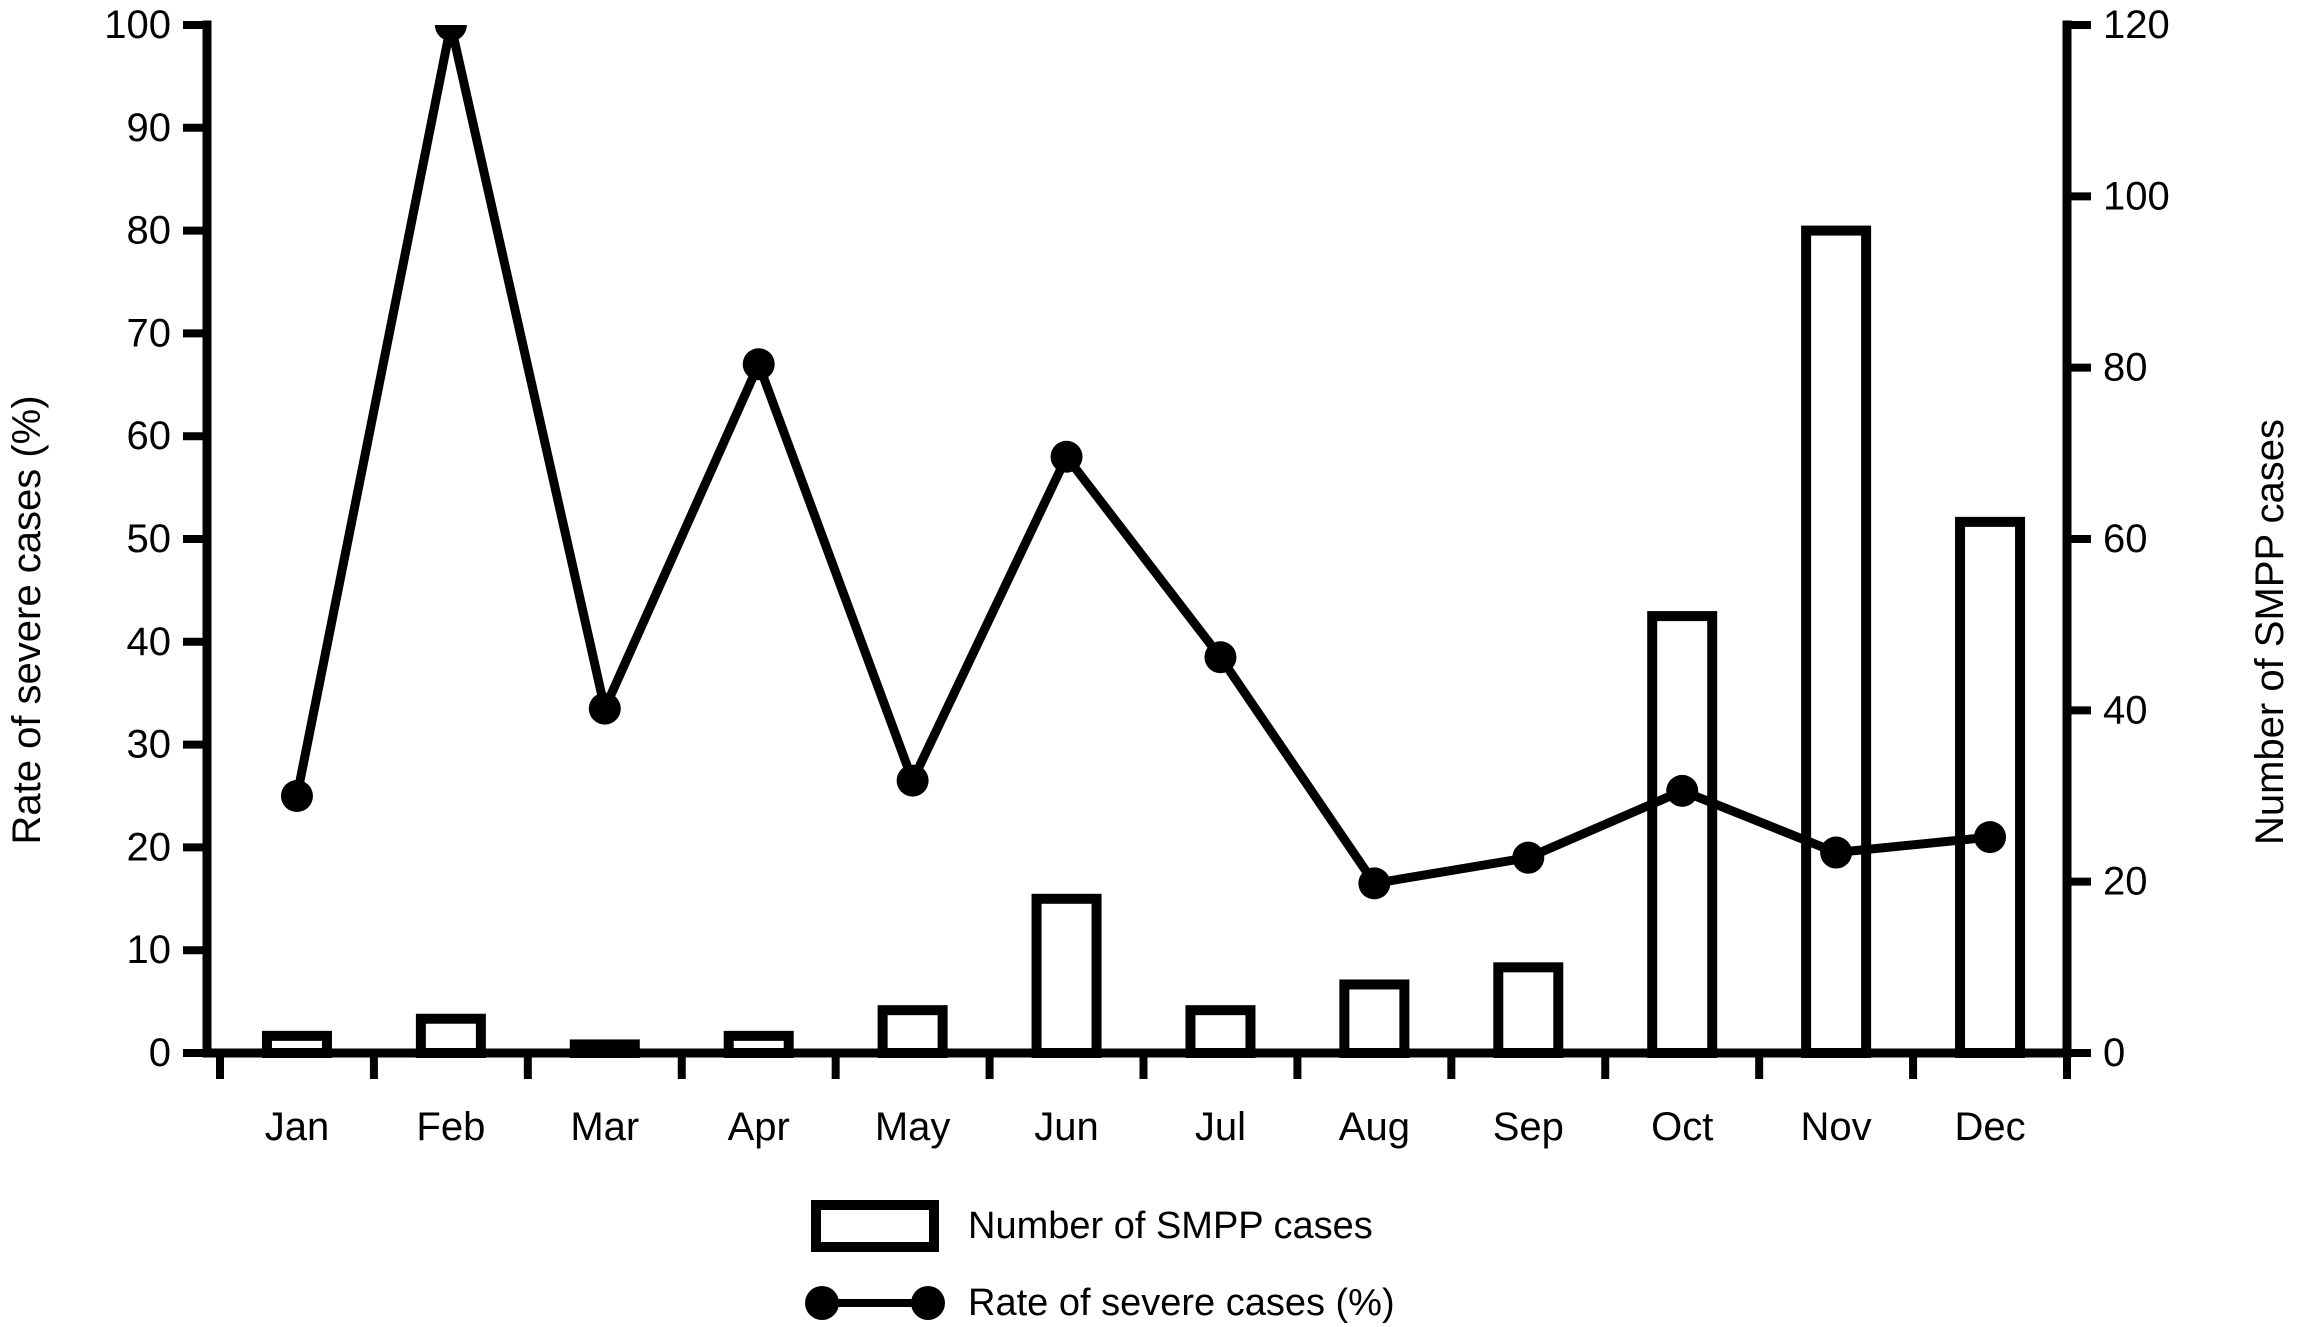 This screenshot has width=2314, height=1327. Describe the element at coordinates (759, 1127) in the screenshot. I see `month-label-apr: Apr` at that location.